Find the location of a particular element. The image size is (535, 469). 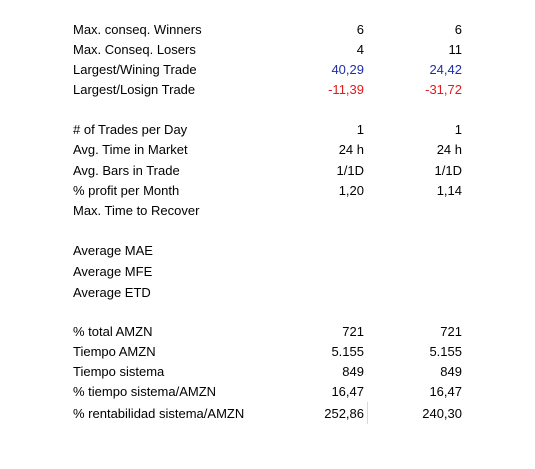

row-value-1: 24 h is located at coordinates (351, 149).